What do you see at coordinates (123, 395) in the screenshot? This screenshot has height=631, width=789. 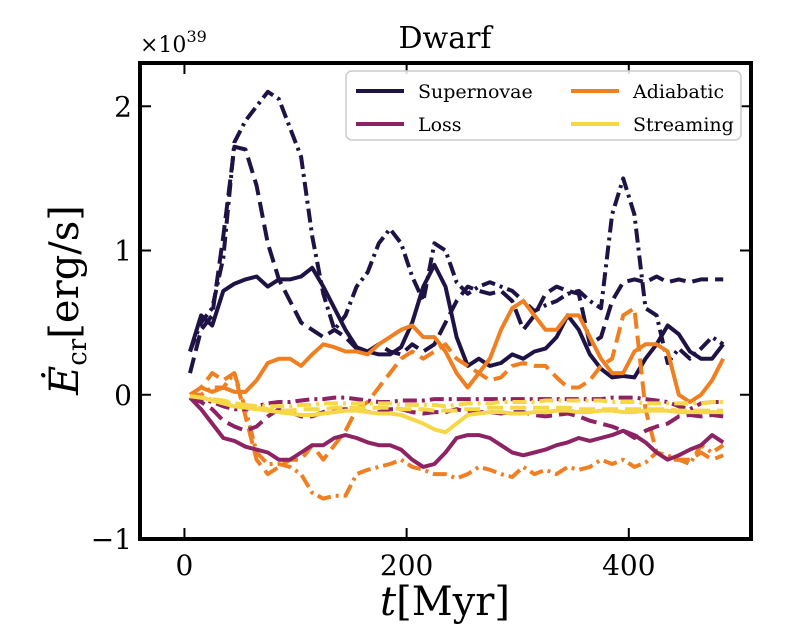 I see `y-tick-label: 0` at bounding box center [123, 395].